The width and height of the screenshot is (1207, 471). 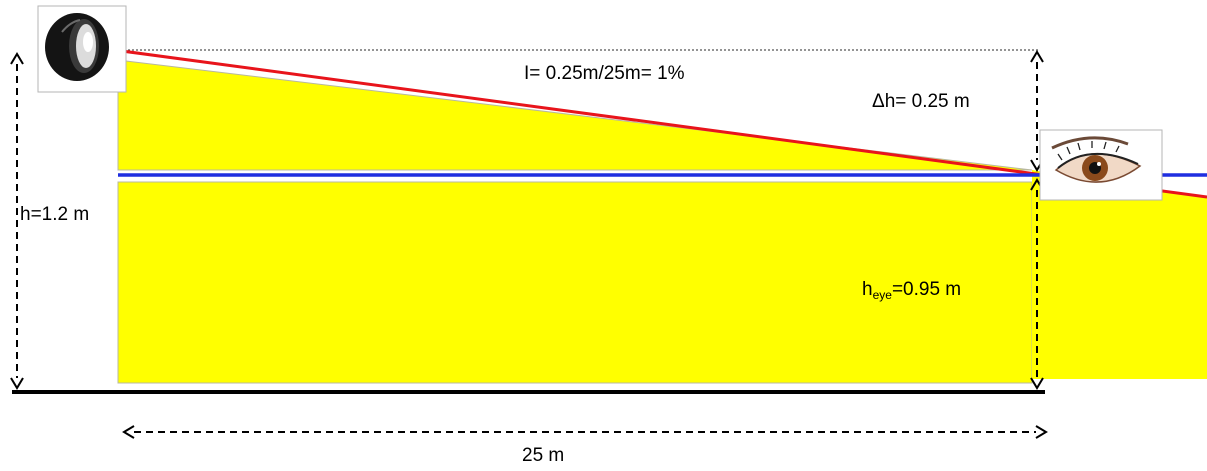 I want to click on eye-height-value: =0.95 m, so click(x=926, y=289).